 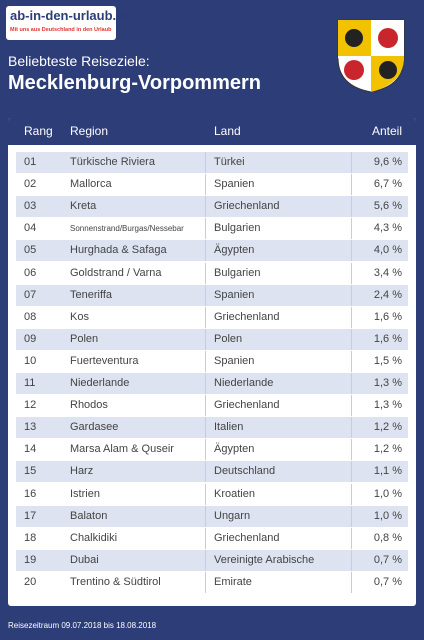 What do you see at coordinates (91, 184) in the screenshot?
I see `cell: Mallorca` at bounding box center [91, 184].